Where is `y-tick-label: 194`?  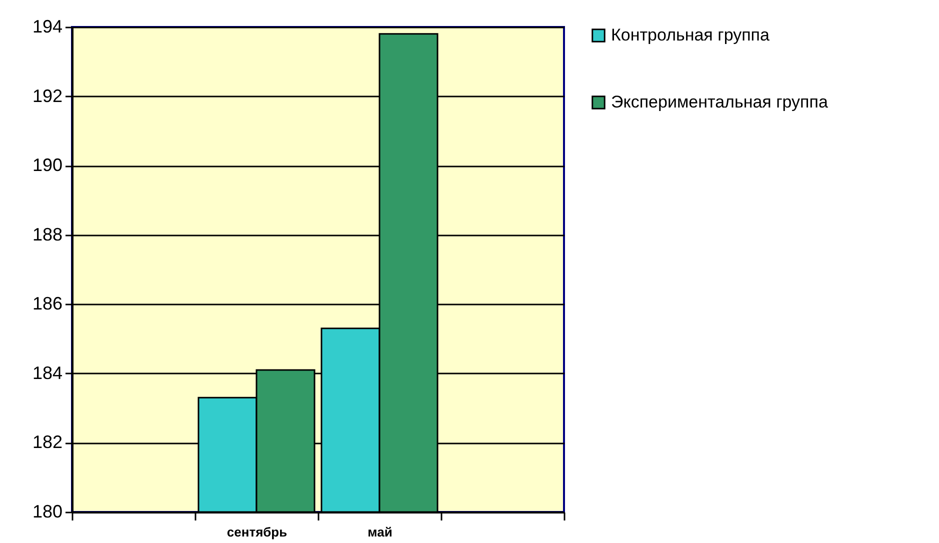 y-tick-label: 194 is located at coordinates (47, 26).